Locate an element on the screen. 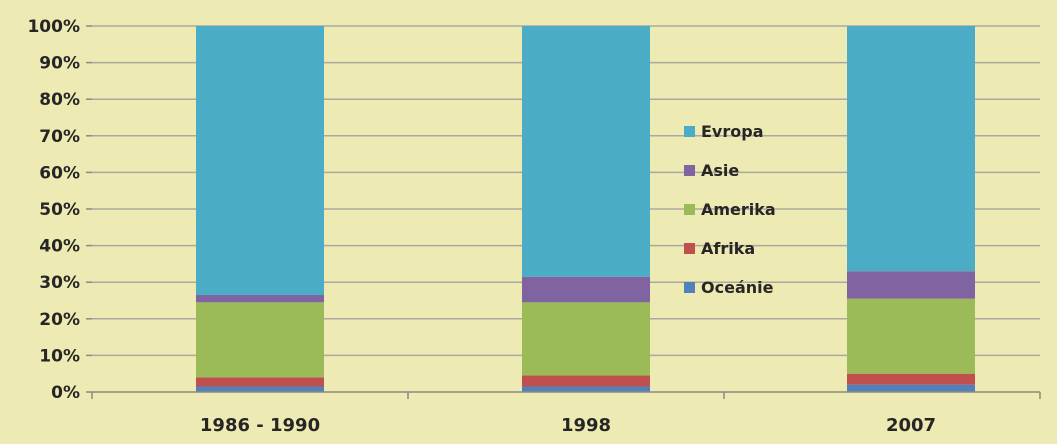  legend: Evropa Asie Amerika Afrika Oceánie is located at coordinates (730, 209).